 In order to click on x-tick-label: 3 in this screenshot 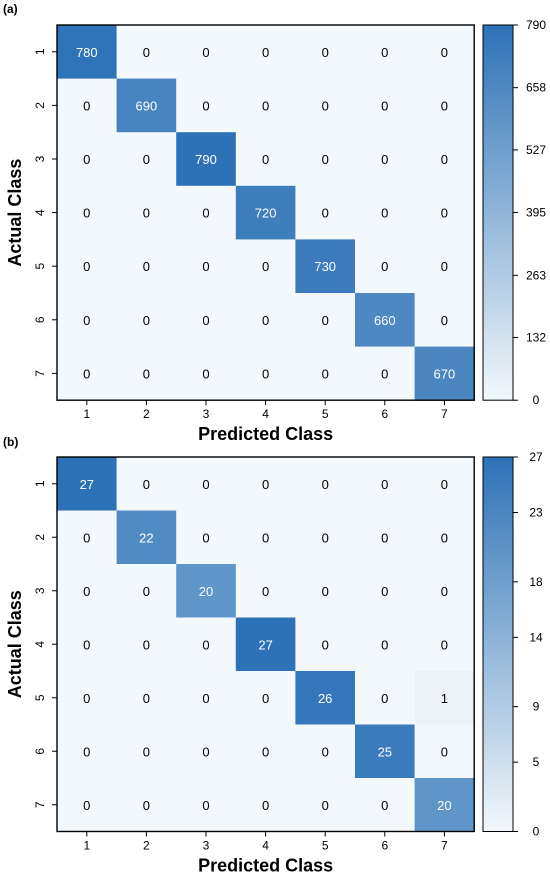, I will do `click(206, 414)`.